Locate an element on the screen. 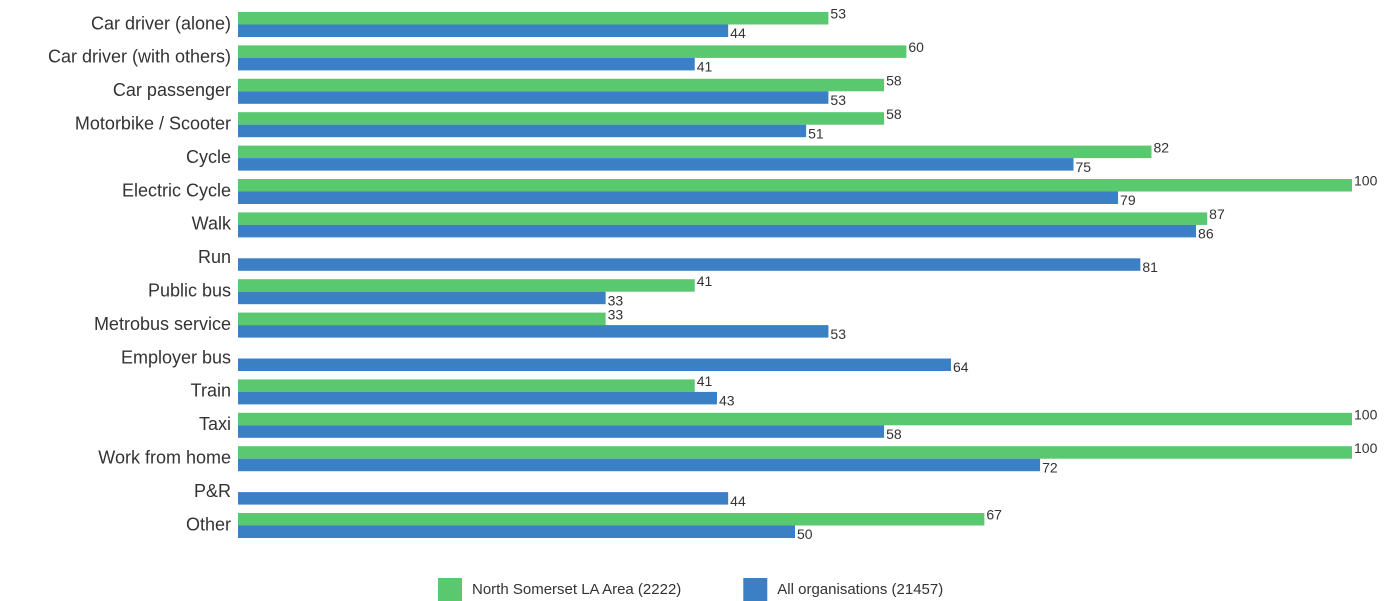  value-label: 75 is located at coordinates (1084, 167).